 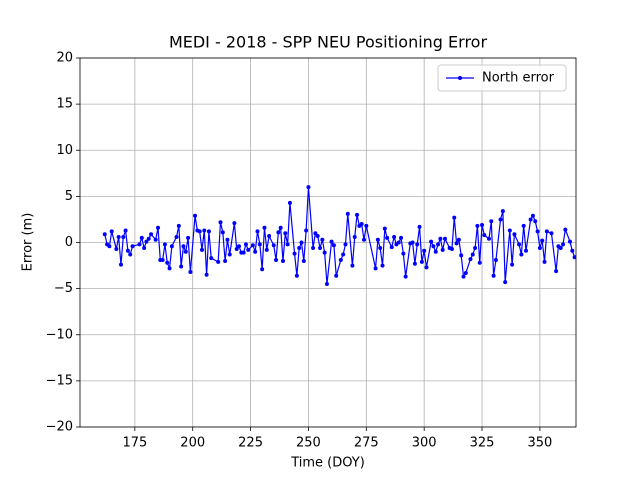 I want to click on y-tick-label: 15, so click(x=64, y=104).